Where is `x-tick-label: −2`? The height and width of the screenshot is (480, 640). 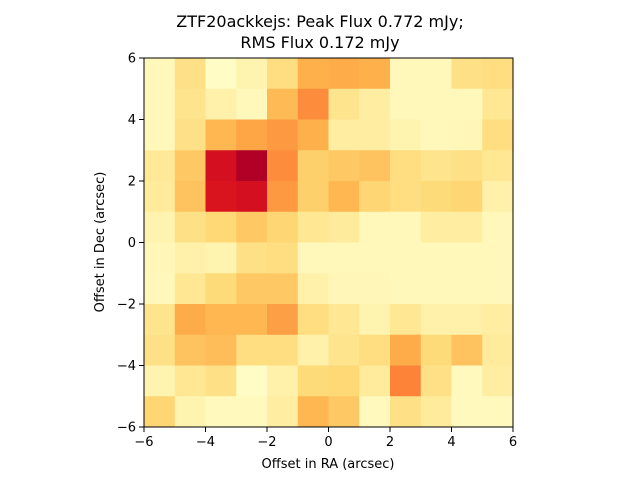 x-tick-label: −2 is located at coordinates (266, 442).